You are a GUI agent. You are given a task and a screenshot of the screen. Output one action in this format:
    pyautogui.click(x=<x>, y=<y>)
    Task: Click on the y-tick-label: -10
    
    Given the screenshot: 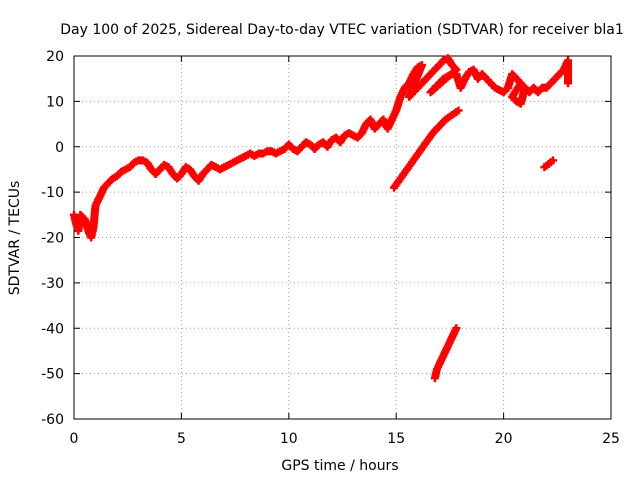 What is the action you would take?
    pyautogui.click(x=52, y=193)
    